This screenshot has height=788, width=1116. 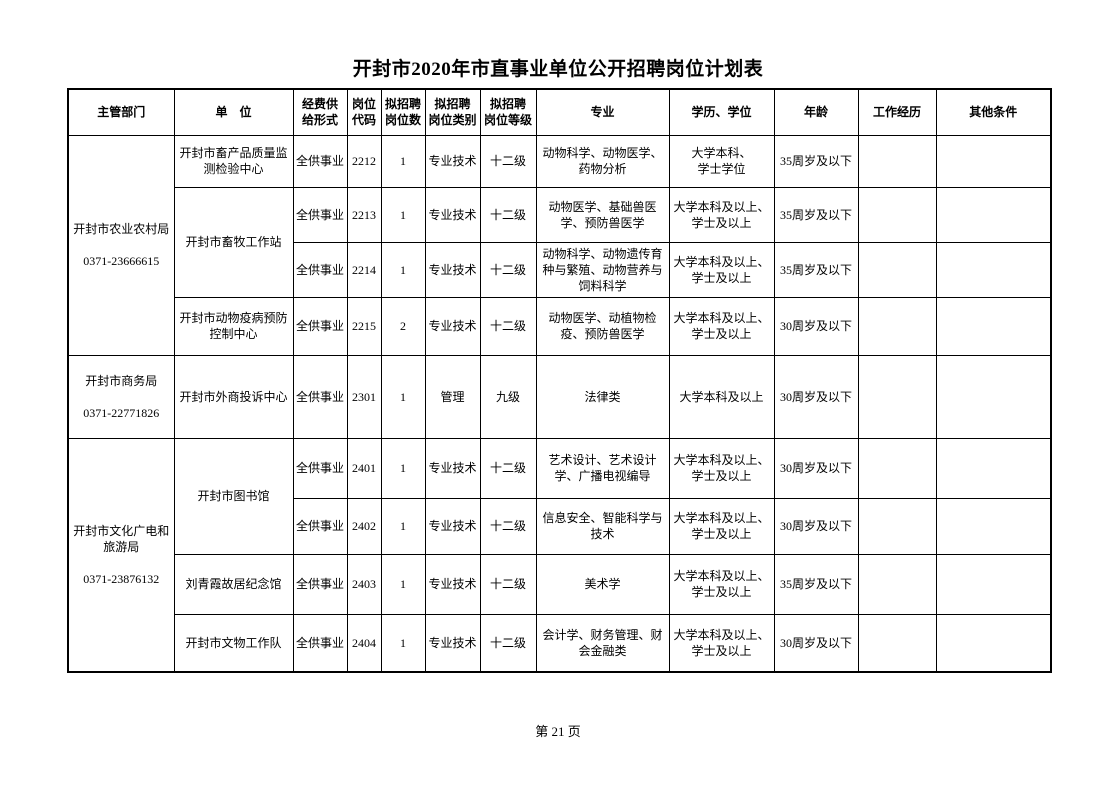 I want to click on col-header-major: 专业, so click(x=602, y=112).